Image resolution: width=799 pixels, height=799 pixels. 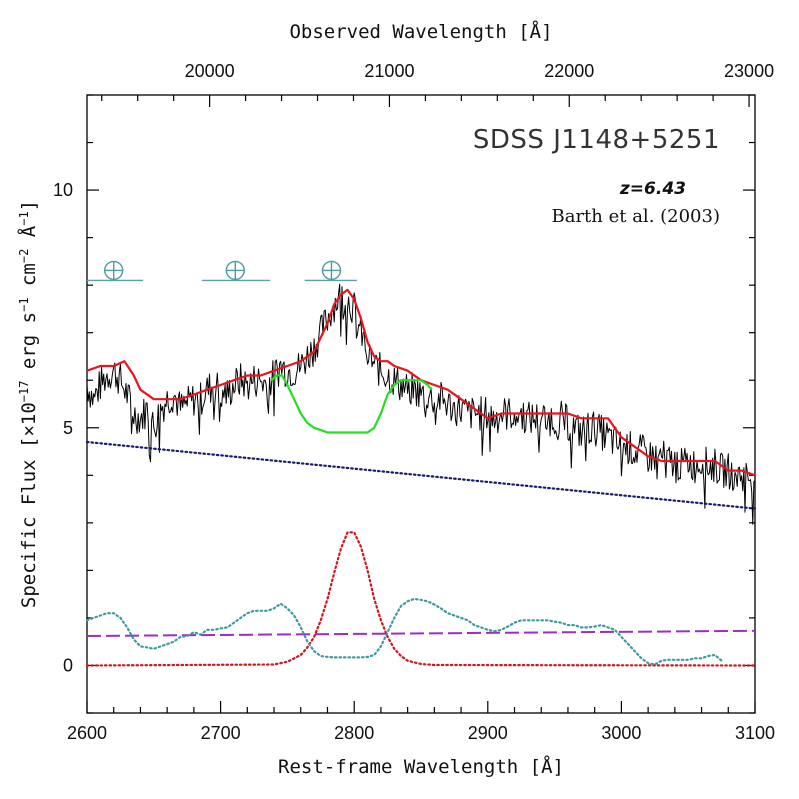 I want to click on y-axis-title-exp4: −1, so click(x=24, y=218).